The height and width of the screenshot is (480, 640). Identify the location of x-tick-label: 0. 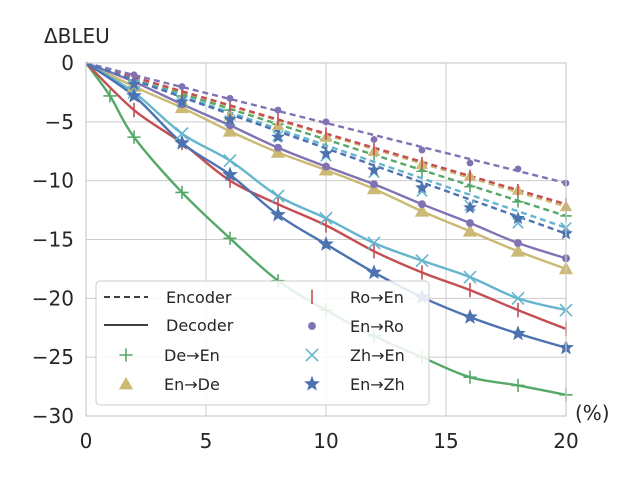
(86, 441).